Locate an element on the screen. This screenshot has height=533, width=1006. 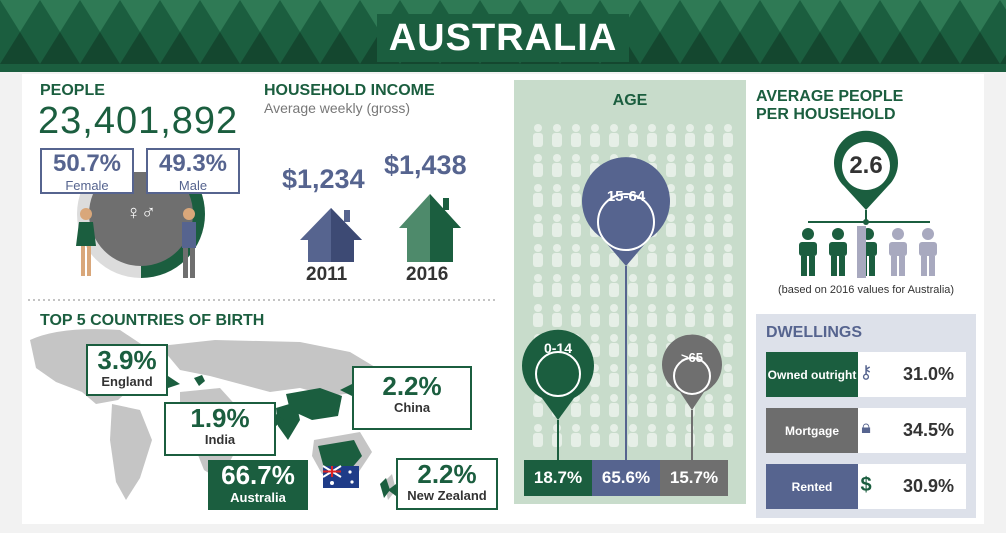
household-heading: AVERAGE PEOPLE PER HOUSEHOLD is located at coordinates (829, 106).